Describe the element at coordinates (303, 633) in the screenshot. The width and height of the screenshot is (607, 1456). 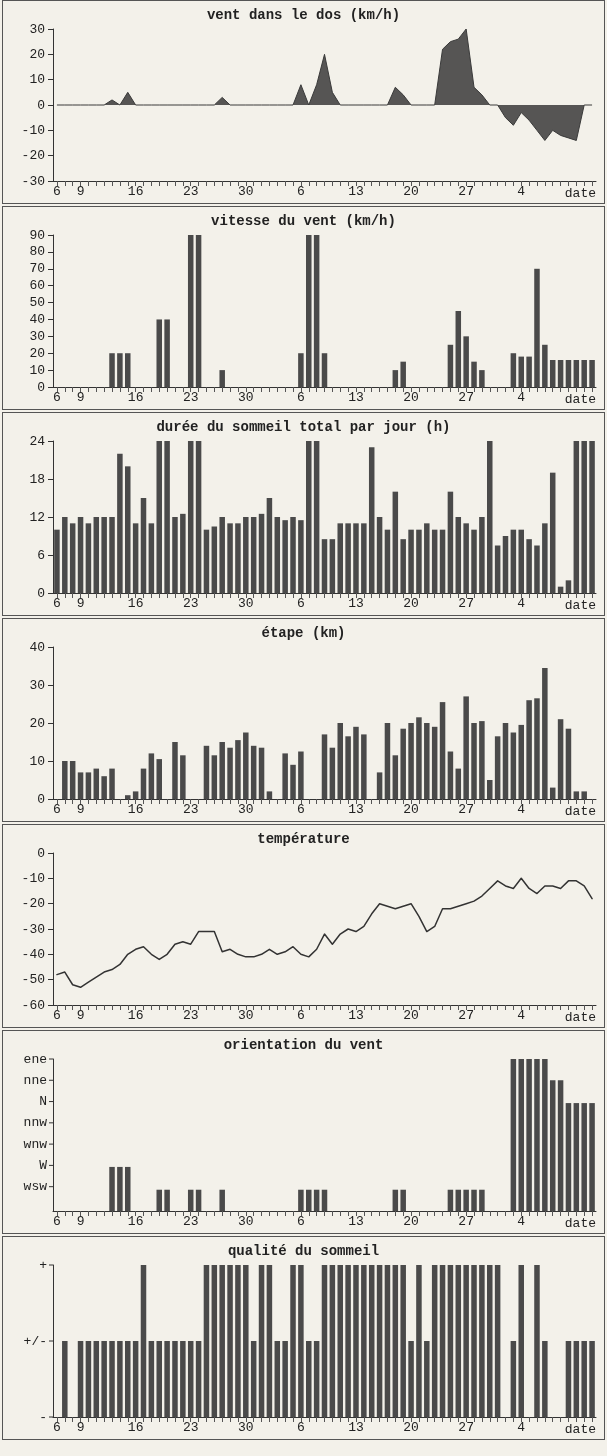
I see `chart-title: étape (km)` at that location.